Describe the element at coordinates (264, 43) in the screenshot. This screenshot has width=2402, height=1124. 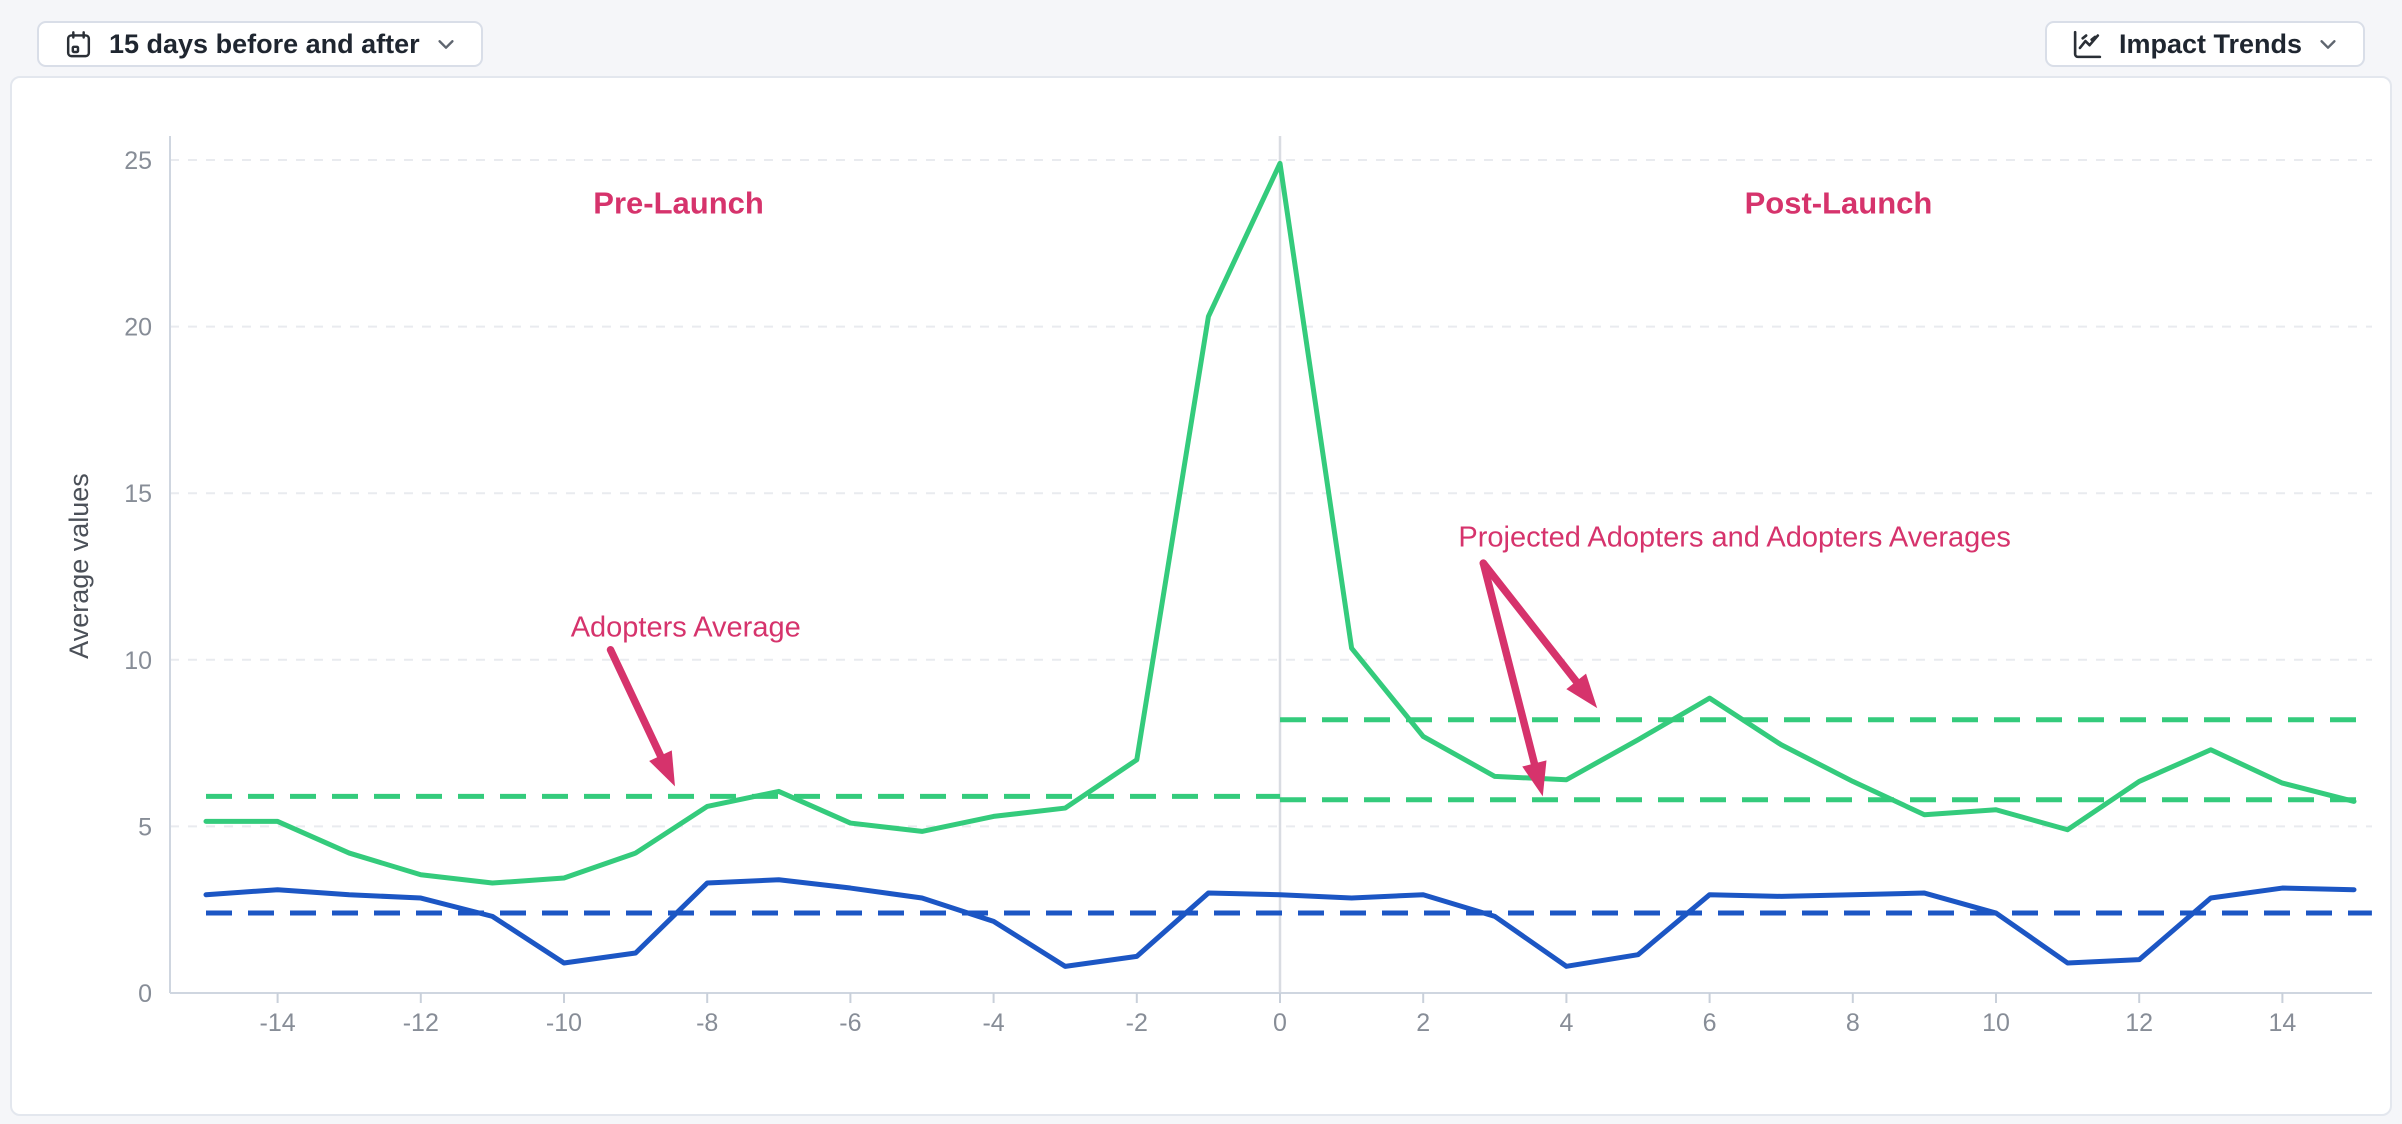
I see `date-range-label: 15 days before and after` at that location.